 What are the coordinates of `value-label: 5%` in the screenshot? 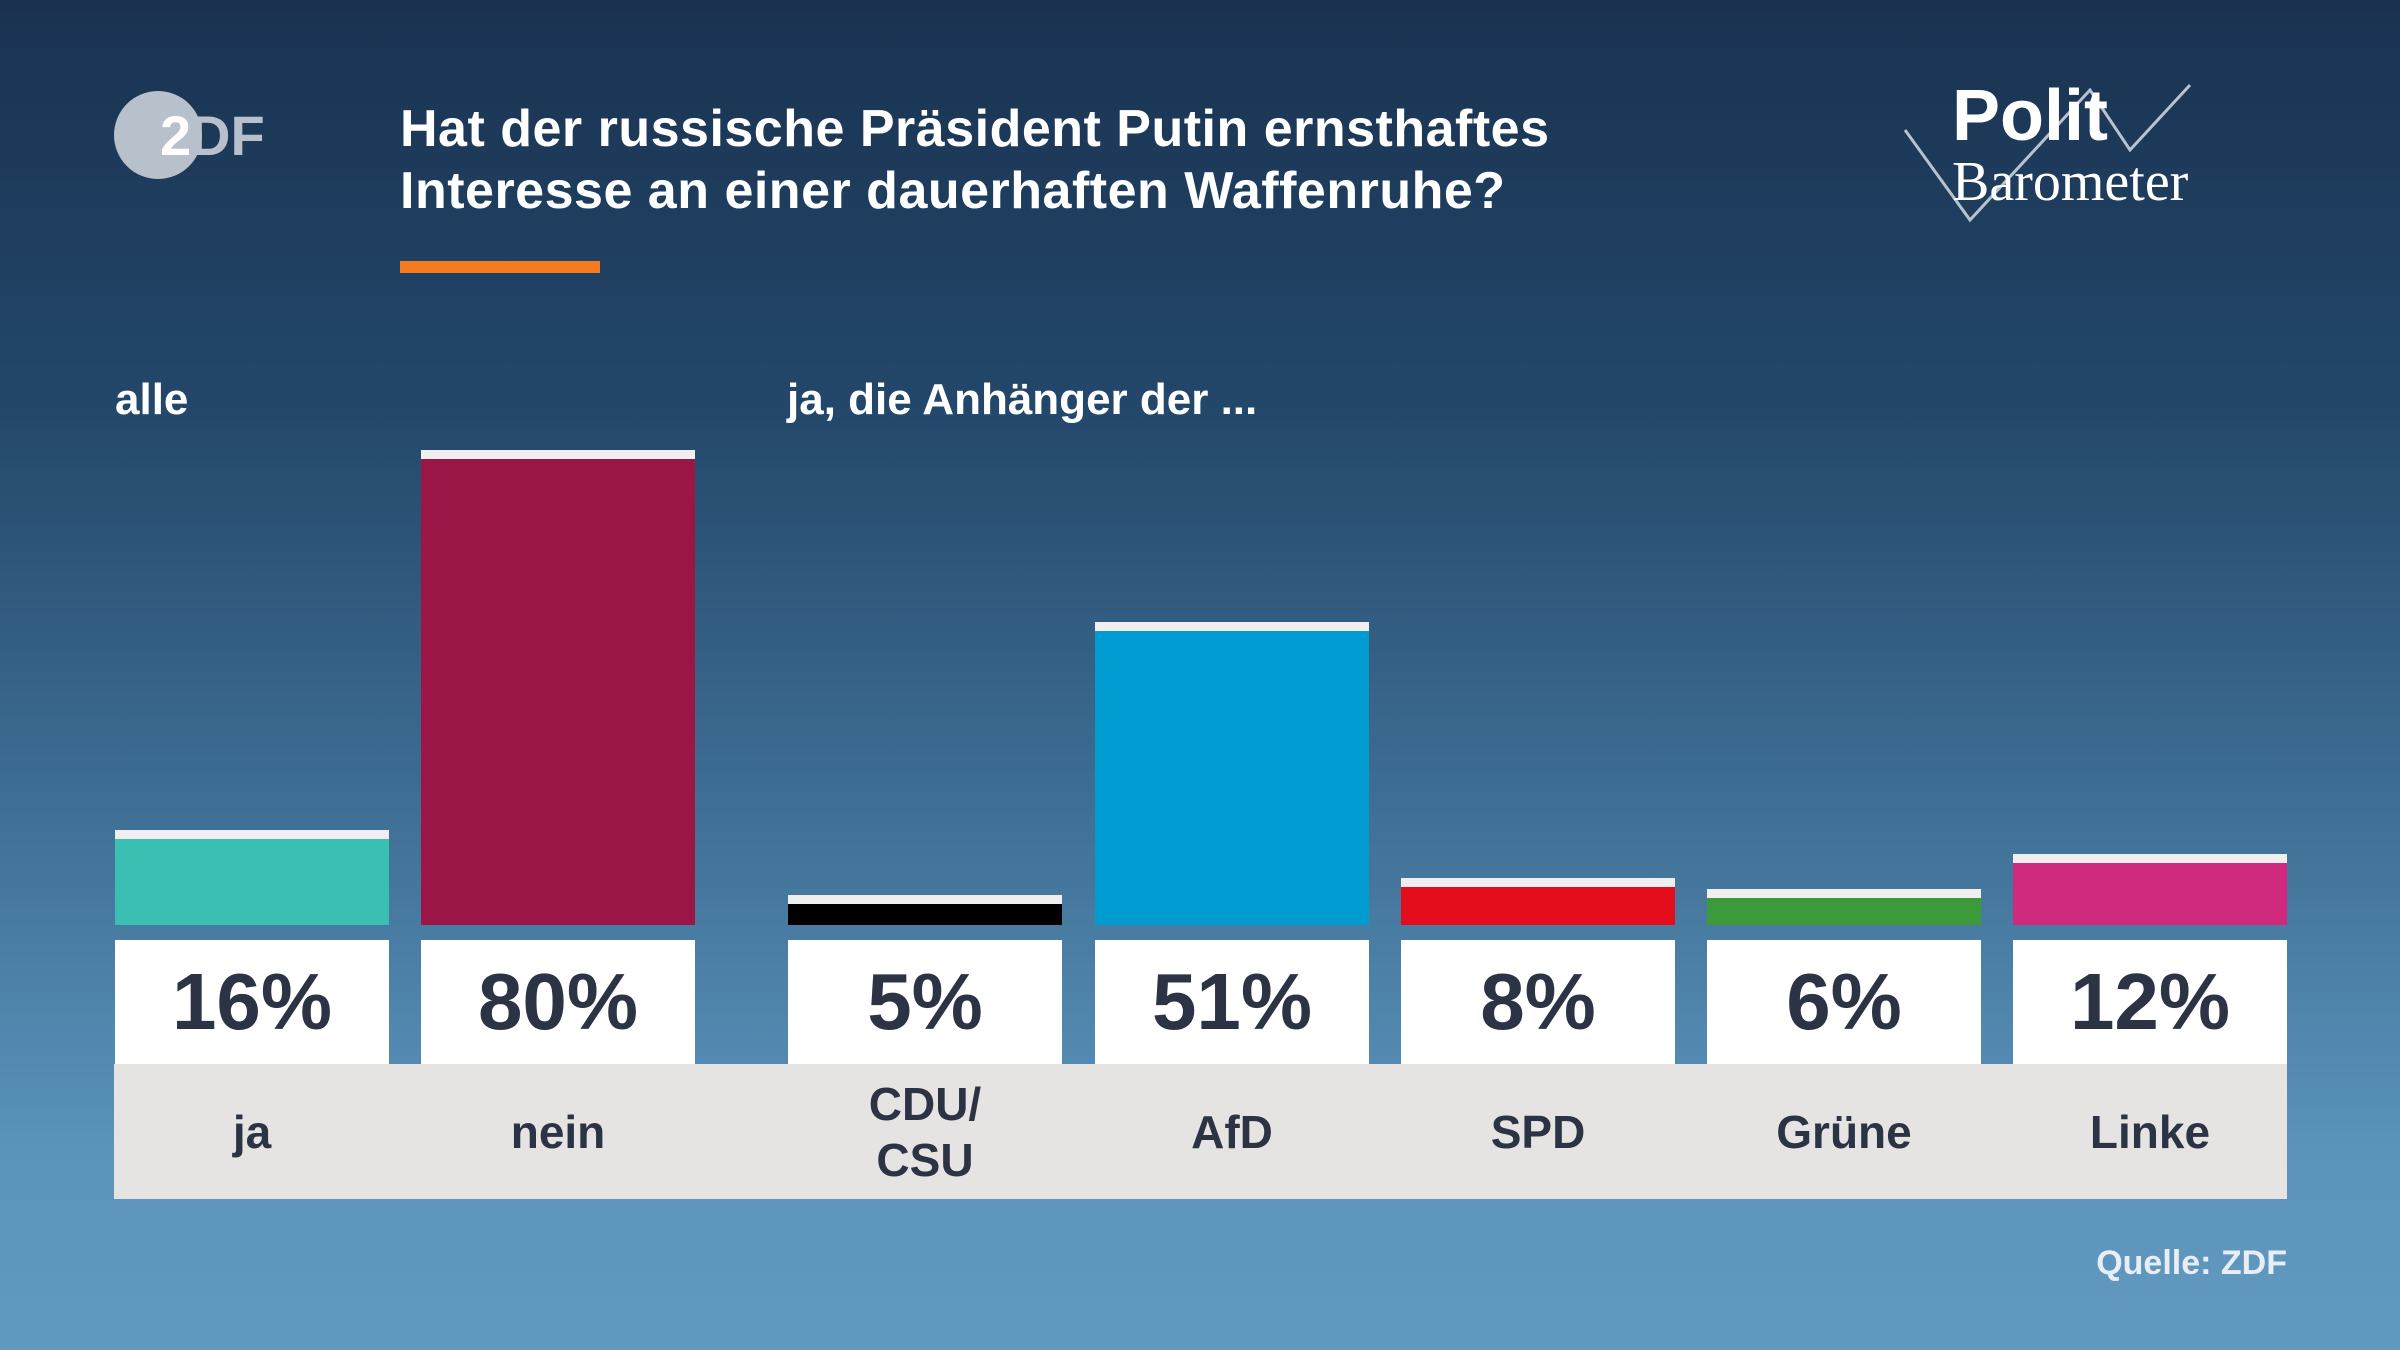 It's located at (925, 1002).